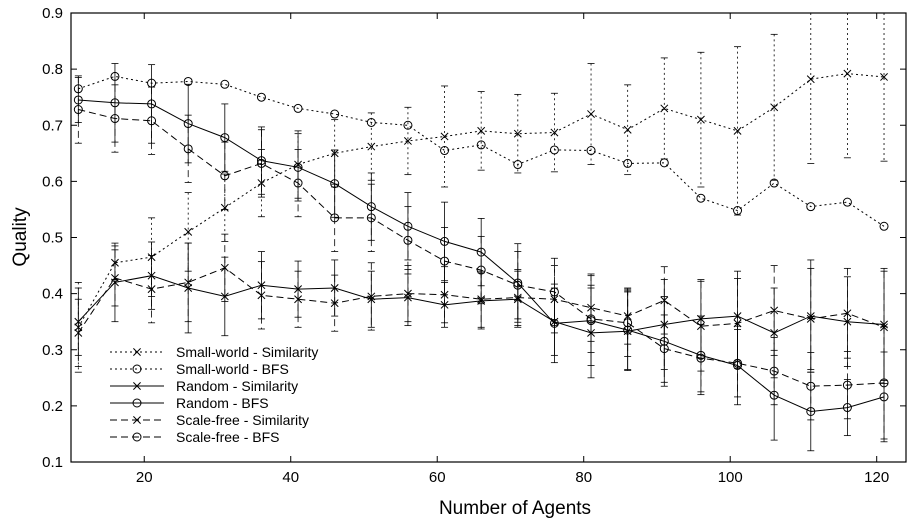 Image resolution: width=914 pixels, height=524 pixels. What do you see at coordinates (52, 69) in the screenshot?
I see `y-tick-label: 0.8` at bounding box center [52, 69].